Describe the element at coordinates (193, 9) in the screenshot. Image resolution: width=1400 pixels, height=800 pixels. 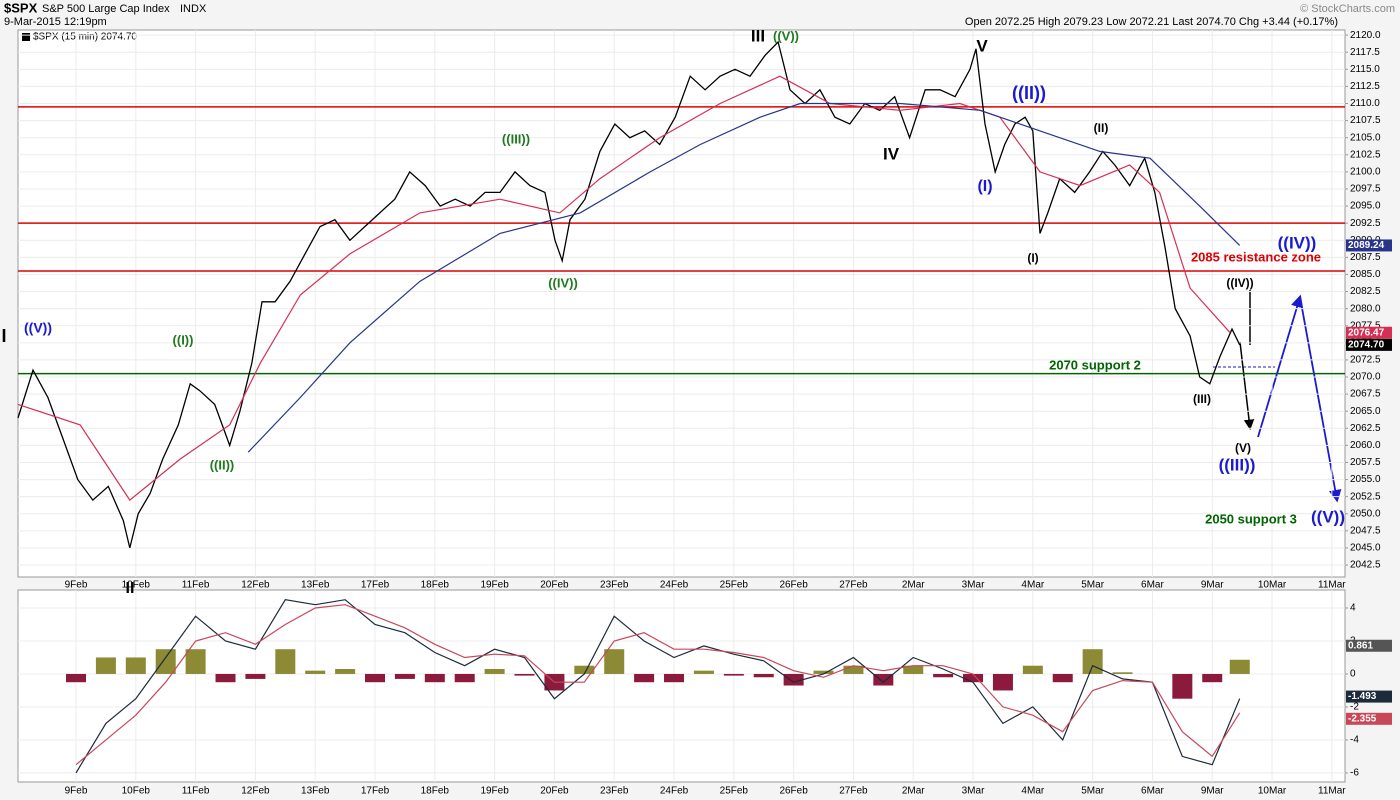
I see `exchange: INDX` at that location.